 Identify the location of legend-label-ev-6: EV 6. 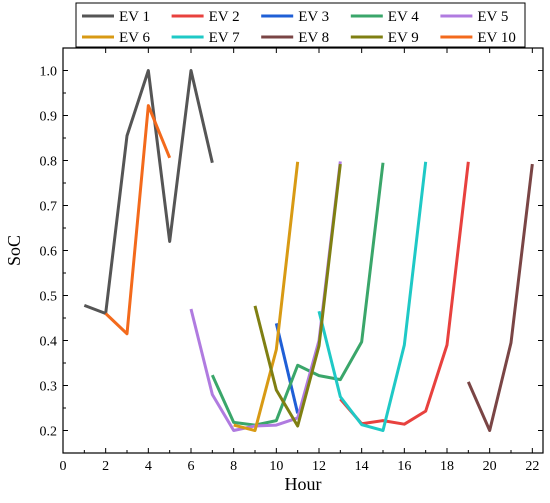
(134, 38).